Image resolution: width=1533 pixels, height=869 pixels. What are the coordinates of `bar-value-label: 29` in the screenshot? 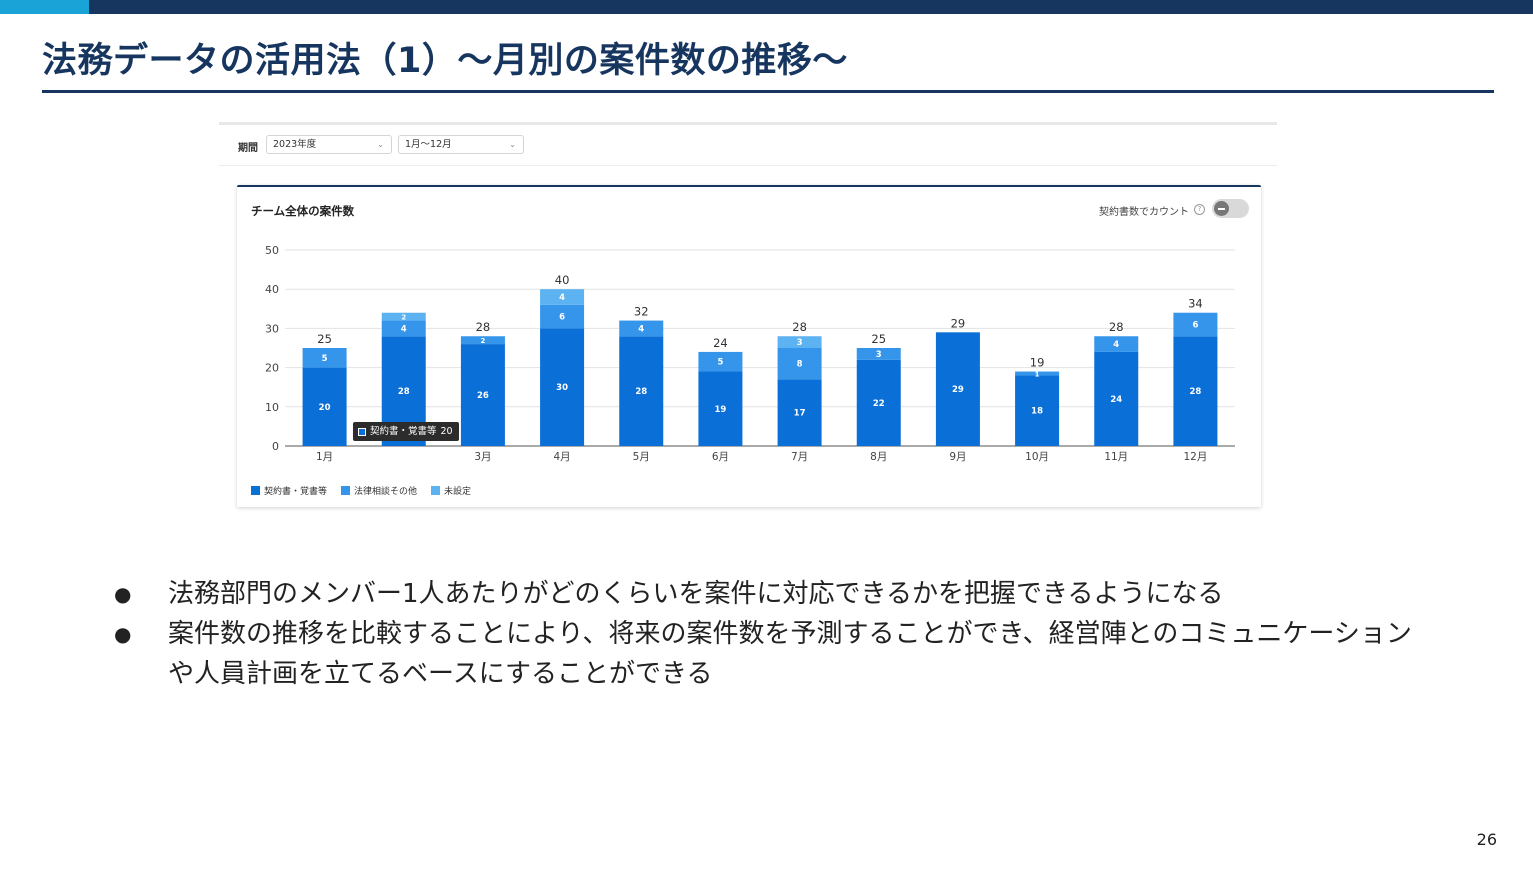 It's located at (958, 390).